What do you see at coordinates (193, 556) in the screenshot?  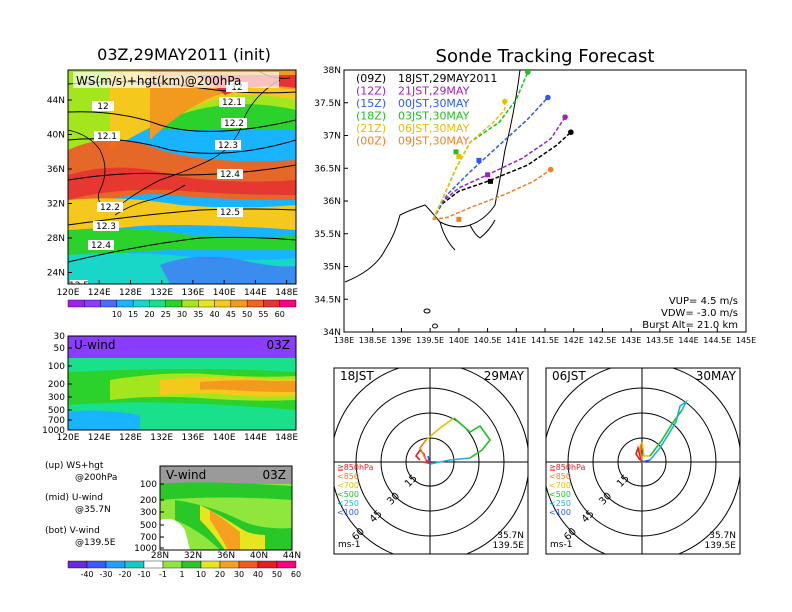 I see `x-tick-label: 32N` at bounding box center [193, 556].